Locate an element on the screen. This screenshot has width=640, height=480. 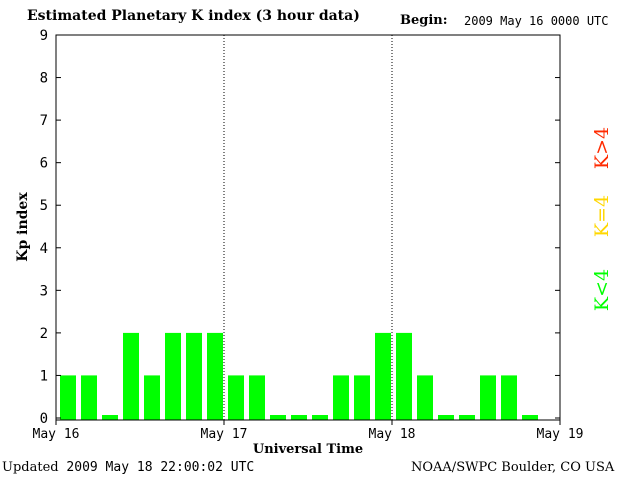
y-tick-label: 7 is located at coordinates (44, 121).